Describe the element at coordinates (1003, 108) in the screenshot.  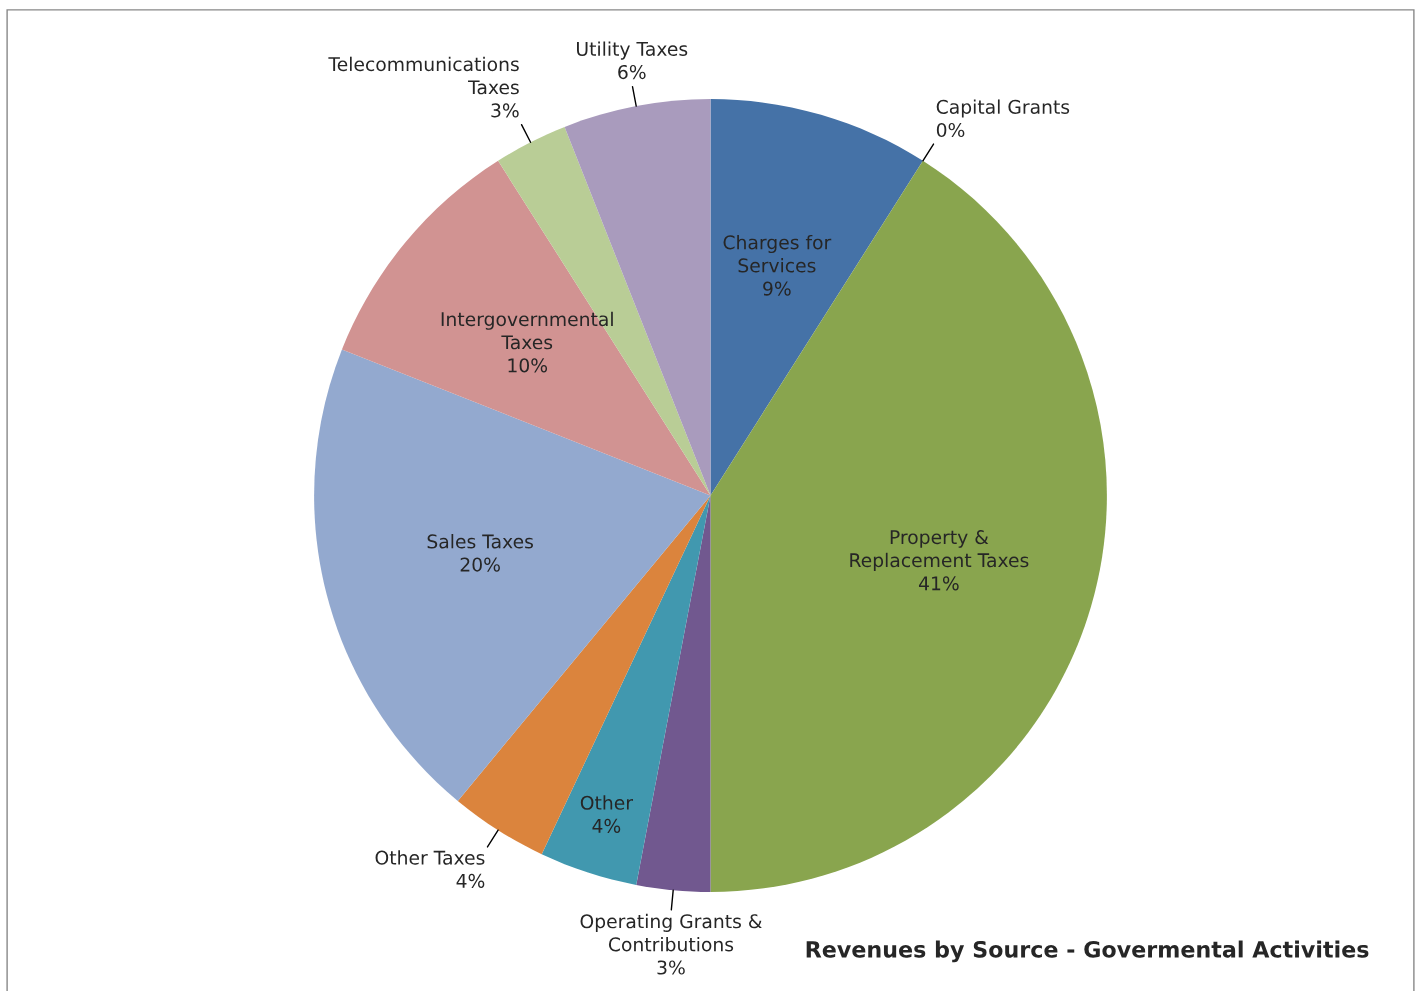
I see `category-label: Capital Grants` at that location.